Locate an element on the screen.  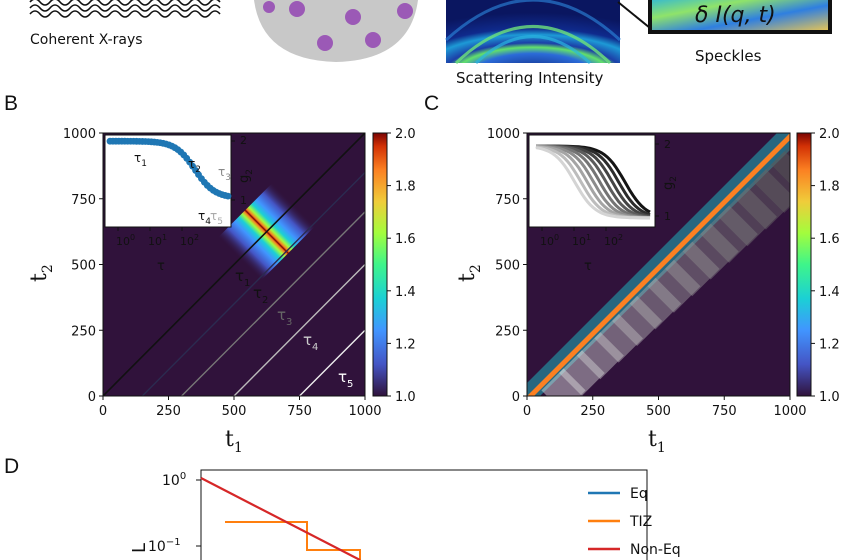
panel-b-inset-ylabel: g2 is located at coordinates (246, 176).